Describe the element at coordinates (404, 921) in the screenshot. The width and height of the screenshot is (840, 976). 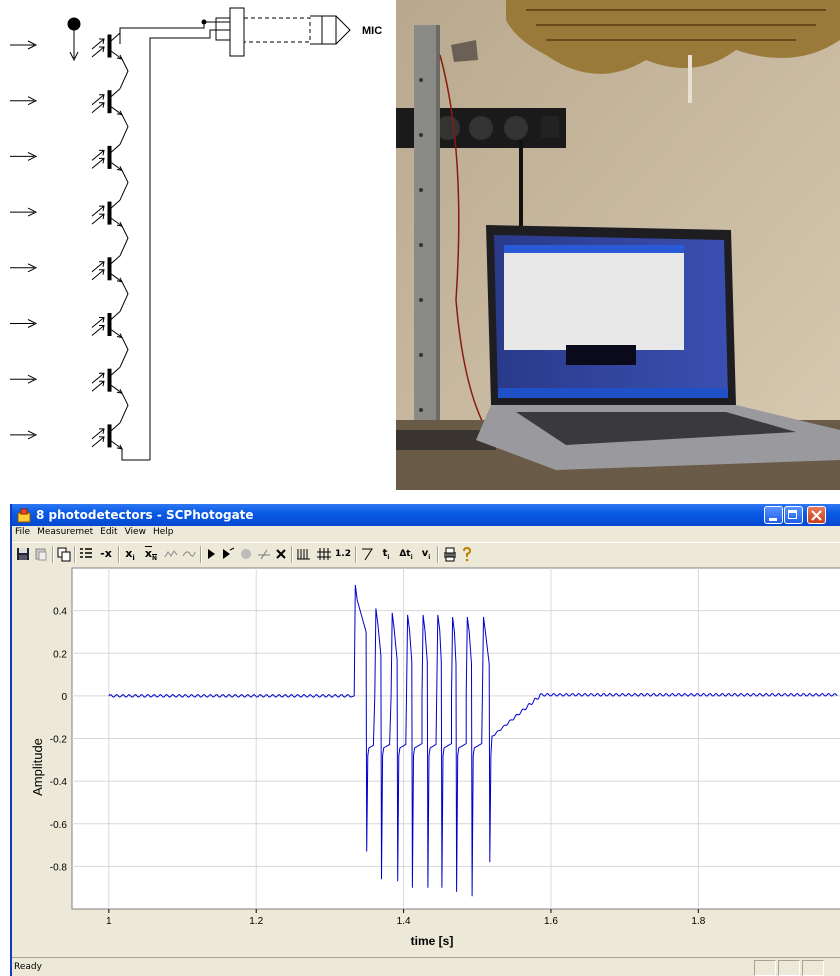
I see `x-tick-label: 1.4` at that location.